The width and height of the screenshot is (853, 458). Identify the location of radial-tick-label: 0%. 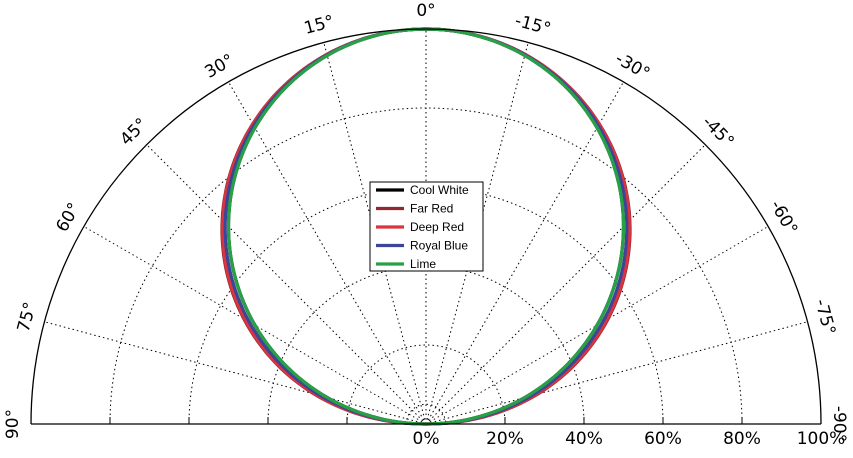
(426, 439).